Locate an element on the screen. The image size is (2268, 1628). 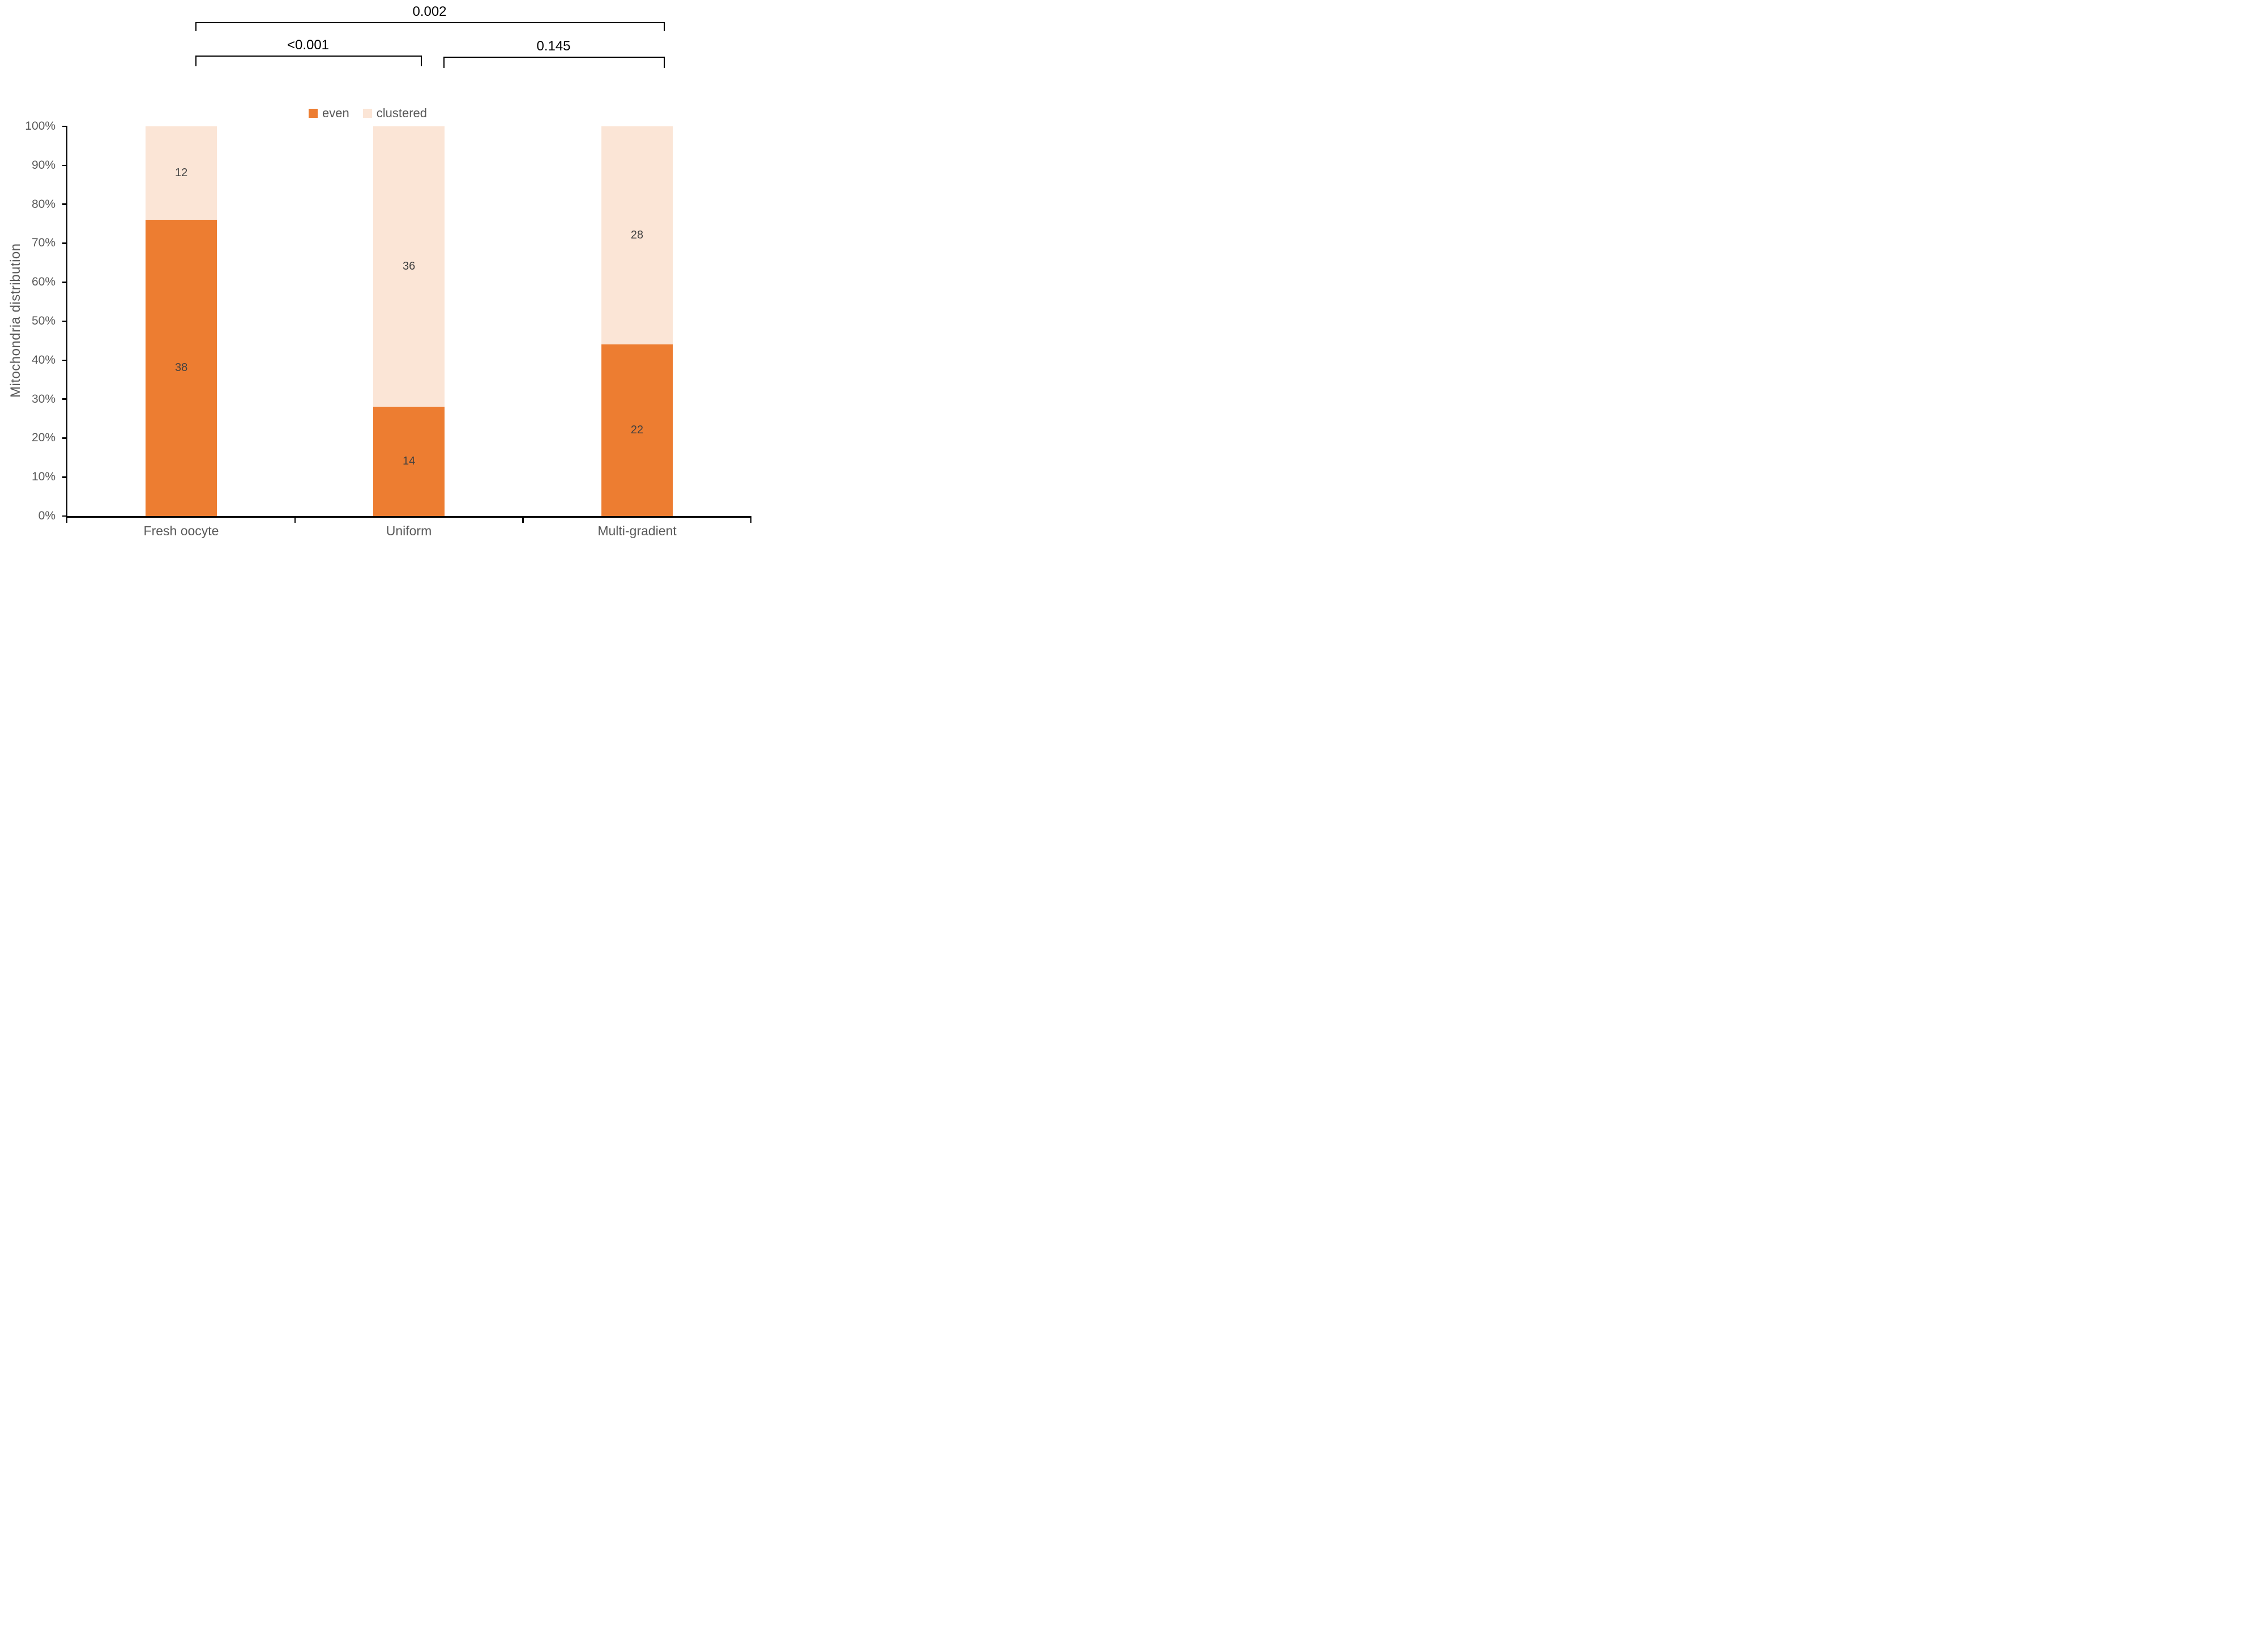
data-label-multi-gradient-clustered: 28 is located at coordinates (636, 234).